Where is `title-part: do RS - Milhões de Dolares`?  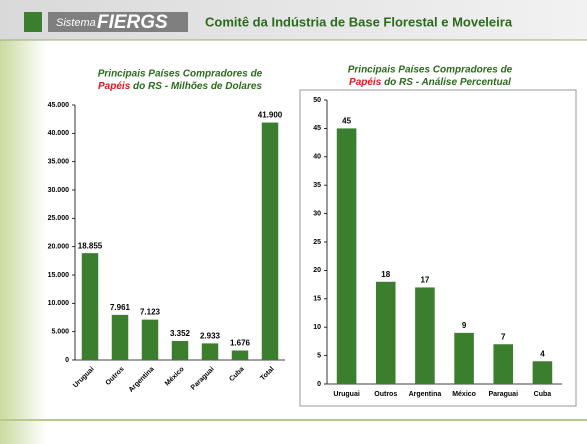
title-part: do RS - Milhões de Dolares is located at coordinates (197, 86).